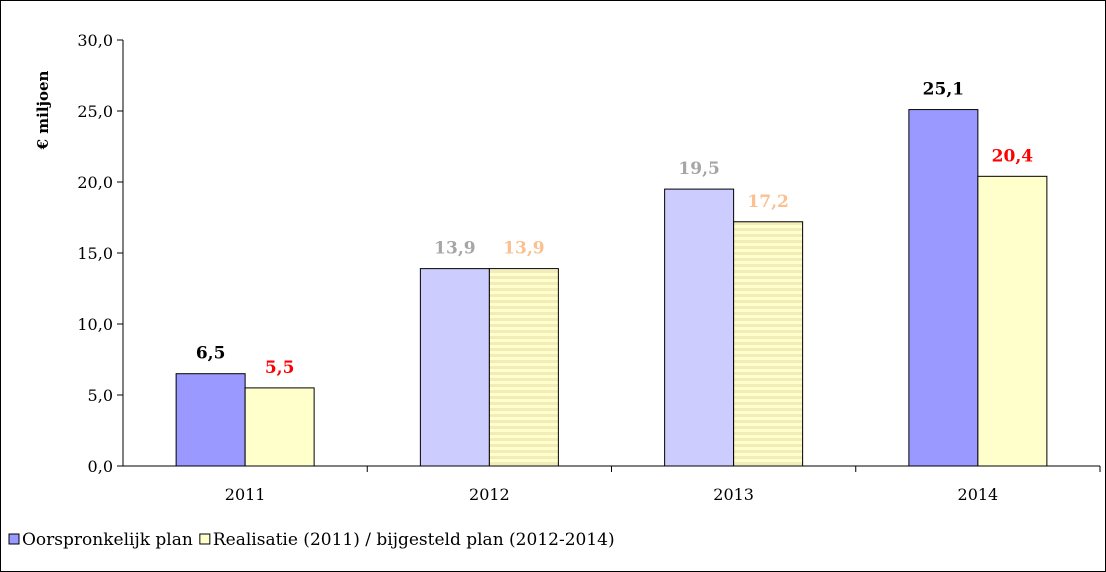 The width and height of the screenshot is (1106, 572). Describe the element at coordinates (95, 324) in the screenshot. I see `y-tick-label: 10,0` at that location.